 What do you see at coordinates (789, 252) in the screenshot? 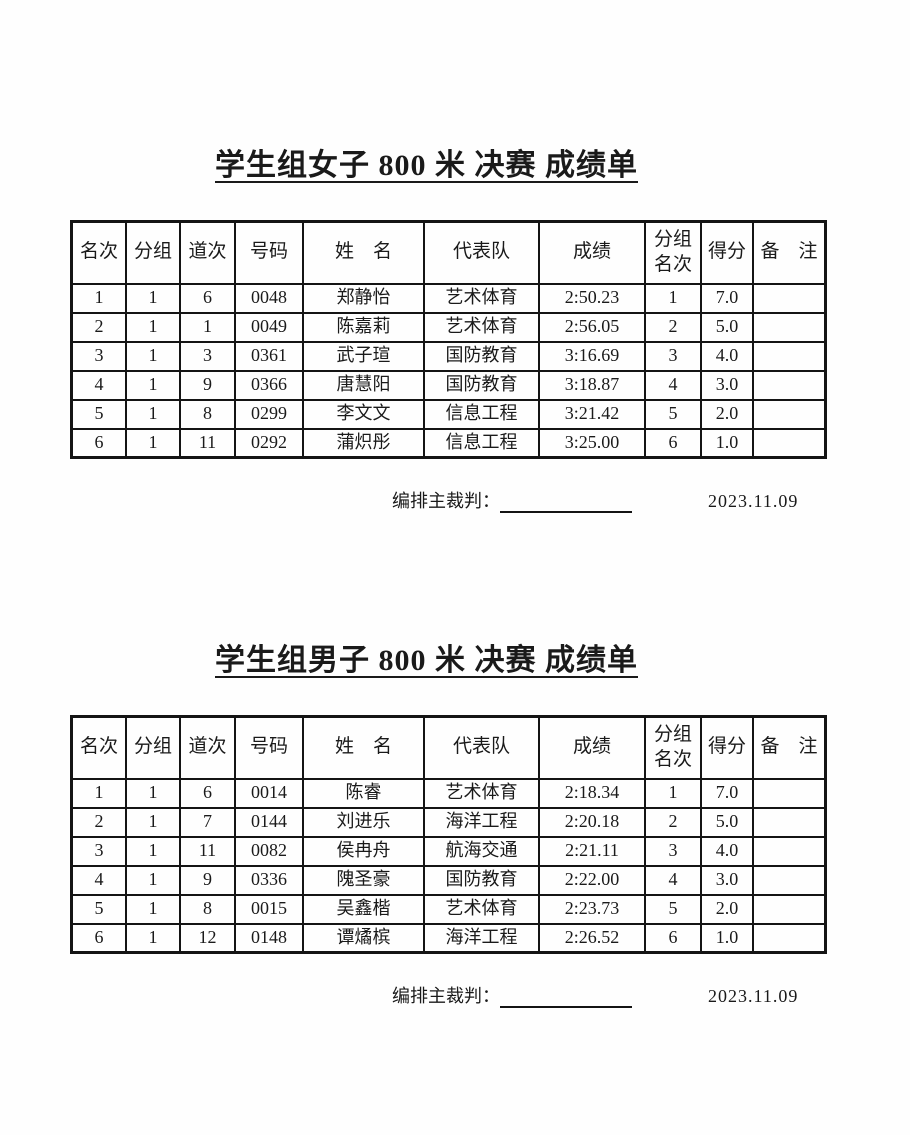
I see `column-header: 备 注` at bounding box center [789, 252].